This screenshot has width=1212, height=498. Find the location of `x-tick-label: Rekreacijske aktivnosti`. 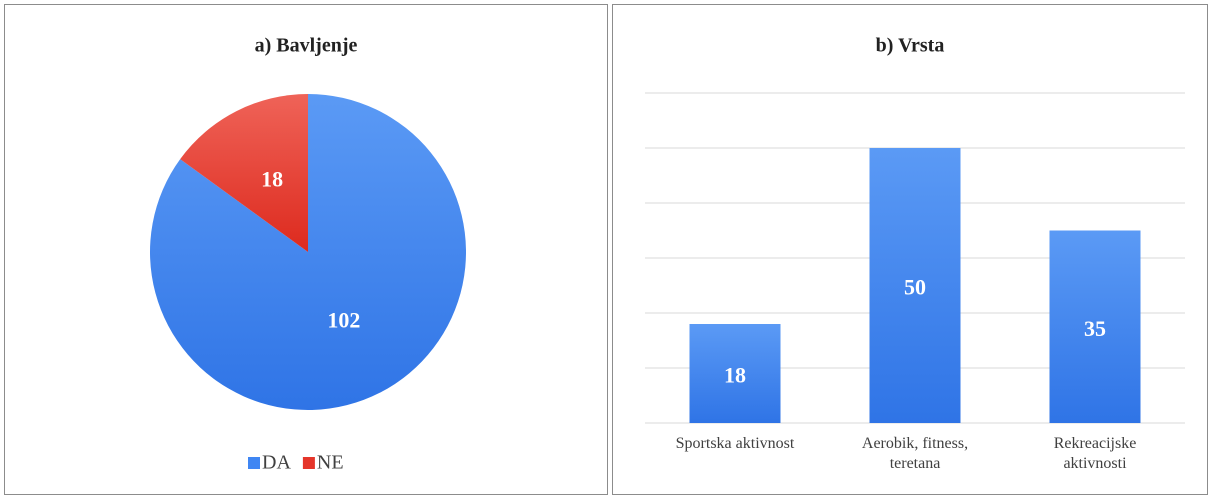

x-tick-label: Rekreacijske aktivnosti is located at coordinates (1095, 453).